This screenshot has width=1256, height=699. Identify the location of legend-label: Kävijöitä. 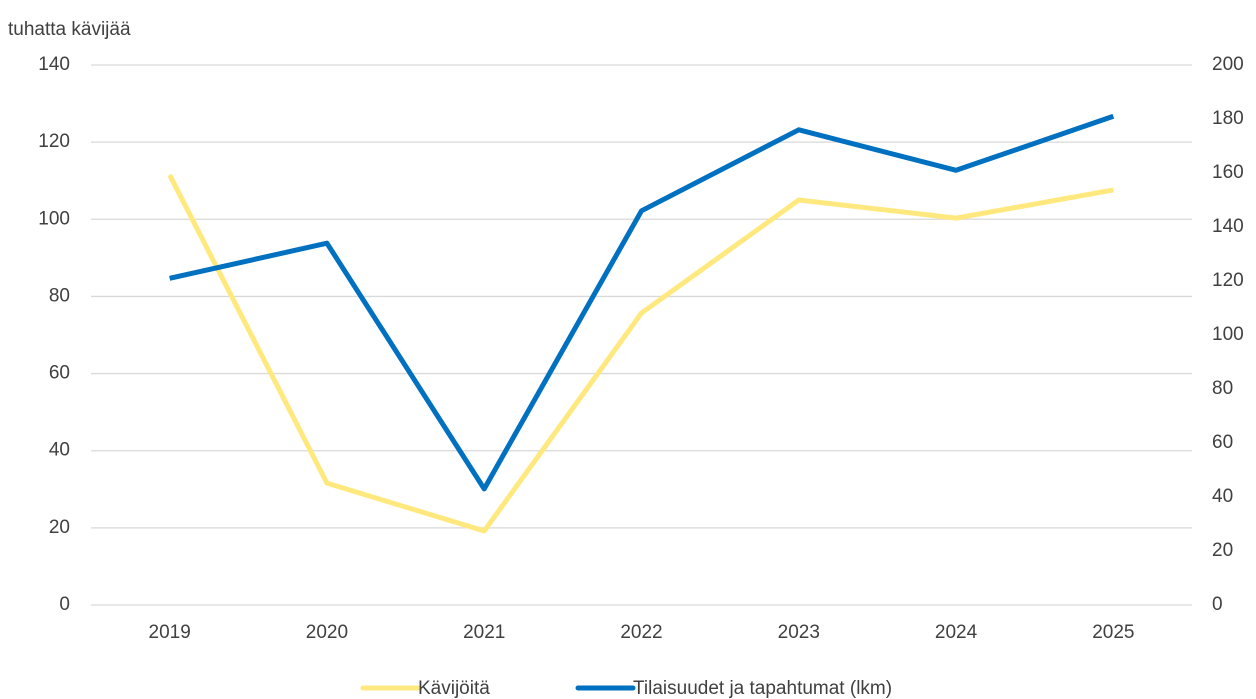
(454, 688).